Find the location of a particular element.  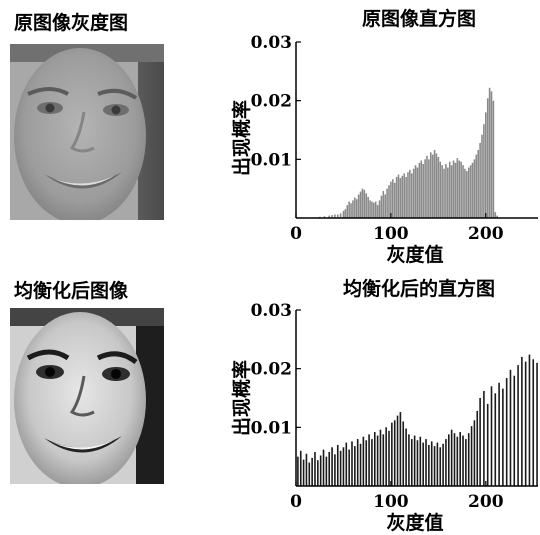

original-histogram-x-ticks: 0 100 200 is located at coordinates (397, 228).